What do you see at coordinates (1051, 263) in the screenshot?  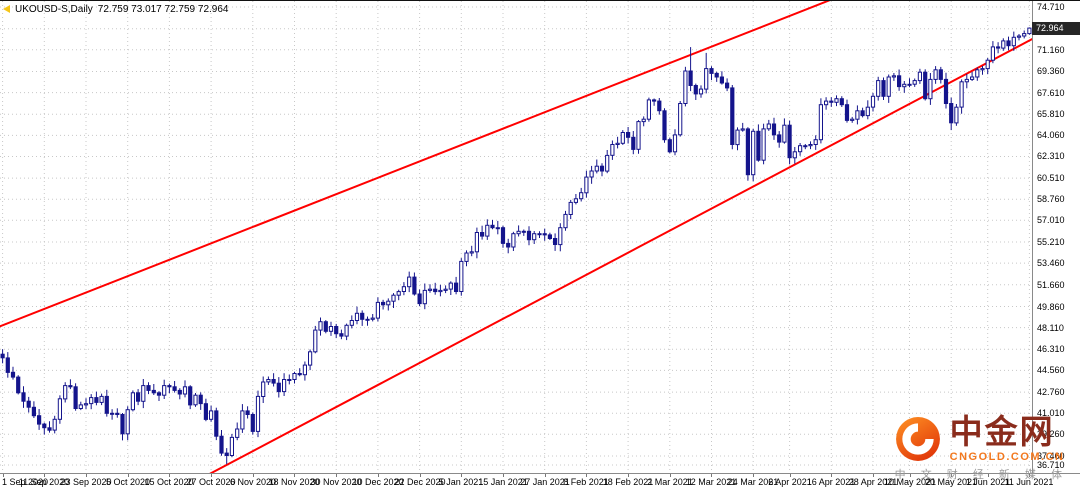 I see `price-axis-label: 53.460` at bounding box center [1051, 263].